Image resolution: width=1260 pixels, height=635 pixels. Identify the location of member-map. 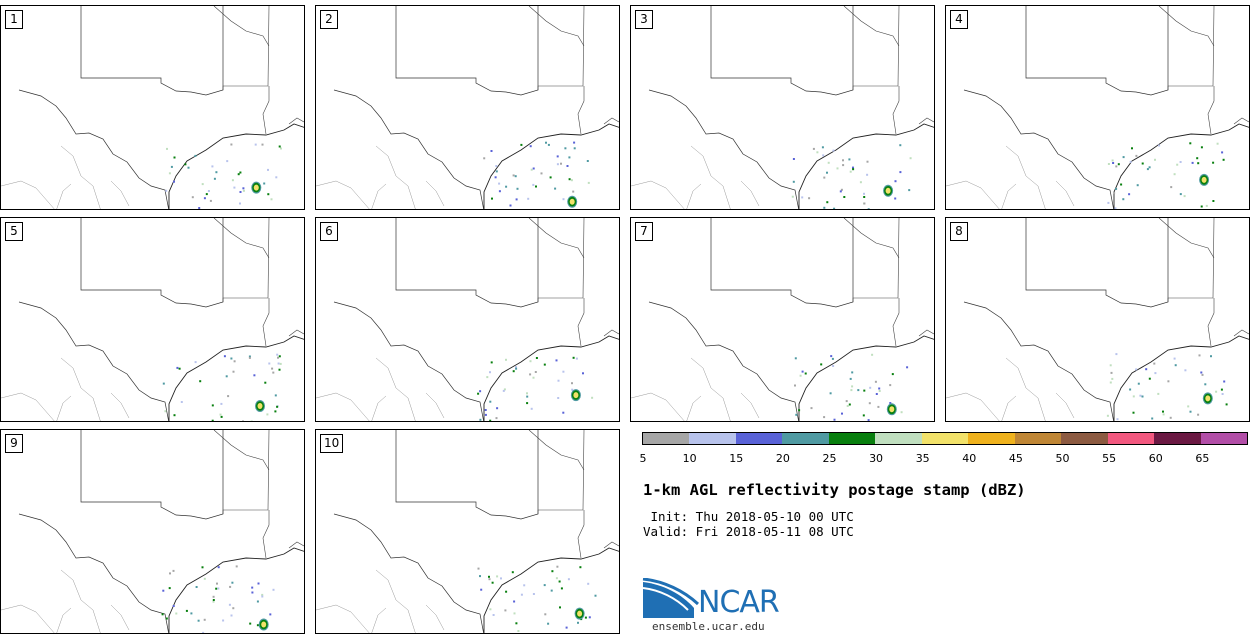
(782, 319).